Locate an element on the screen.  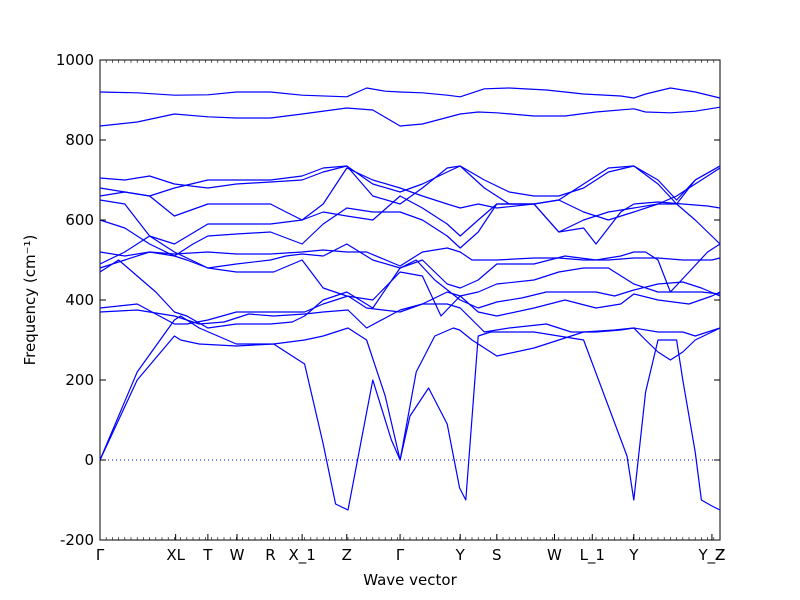
y-axis-label: Frequency (cm⁻¹) is located at coordinates (30, 300).